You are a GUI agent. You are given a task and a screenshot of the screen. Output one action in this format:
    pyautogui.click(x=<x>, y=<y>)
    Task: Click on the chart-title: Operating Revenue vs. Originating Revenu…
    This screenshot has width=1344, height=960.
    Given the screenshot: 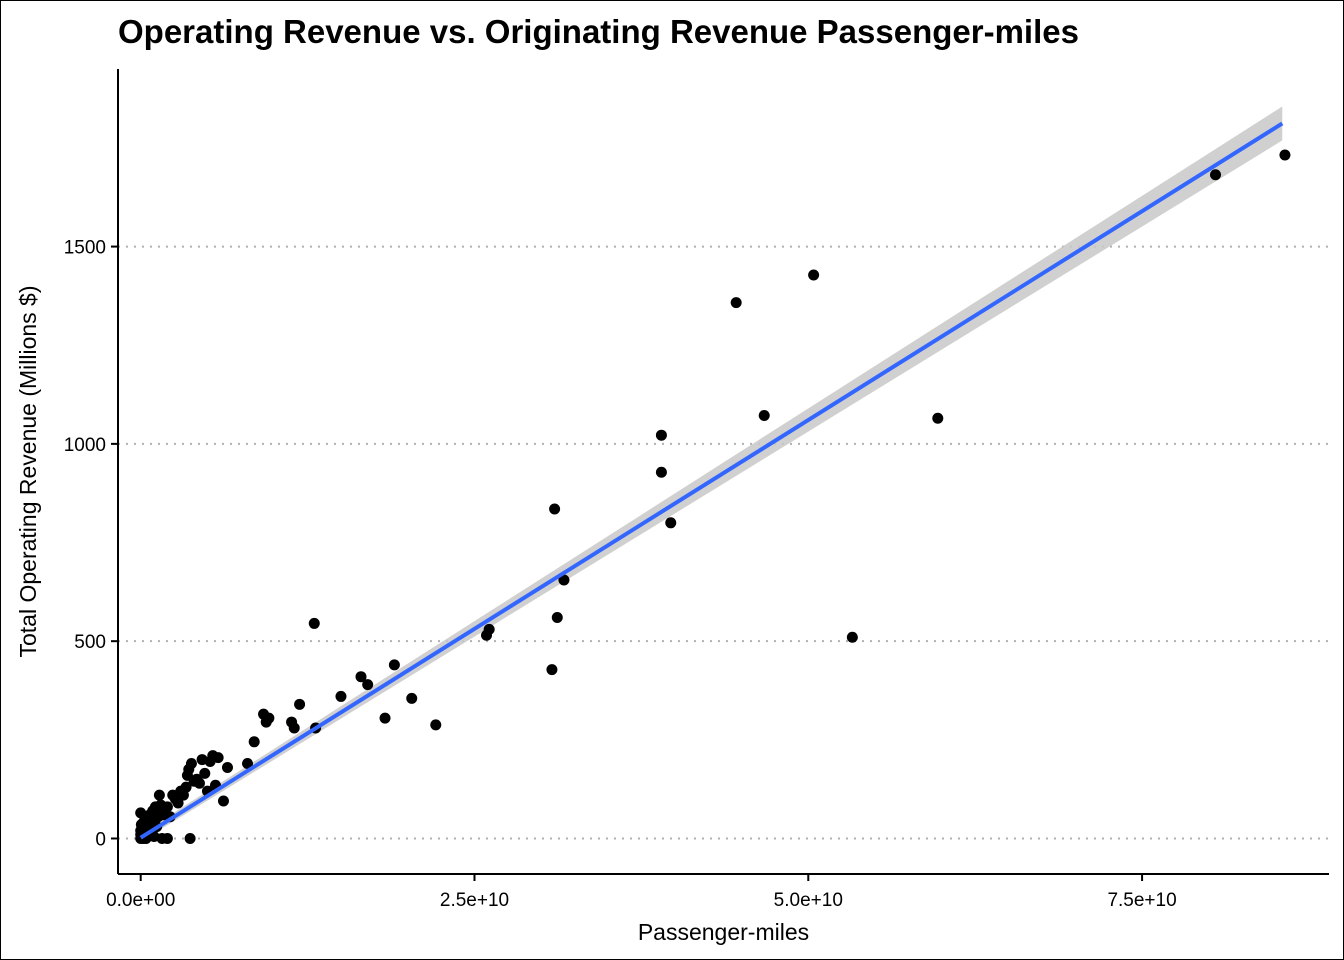 What is the action you would take?
    pyautogui.click(x=598, y=31)
    